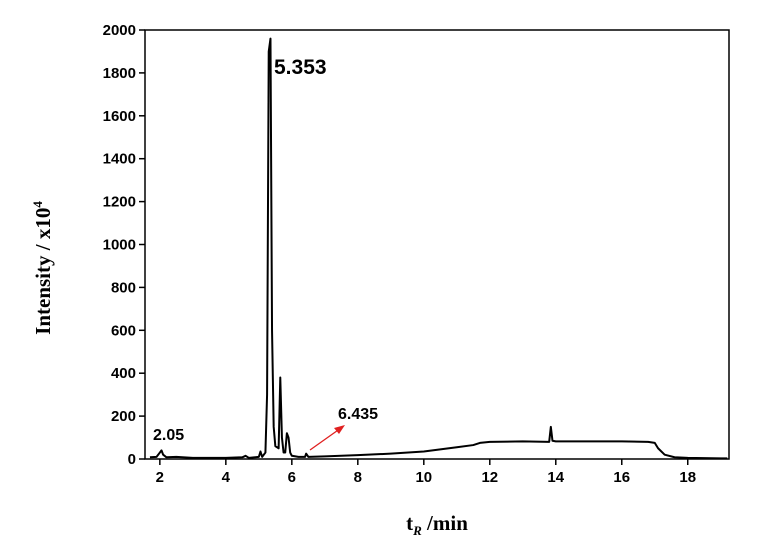 This screenshot has width=765, height=547. Describe the element at coordinates (226, 477) in the screenshot. I see `x-tick-label: 4` at that location.